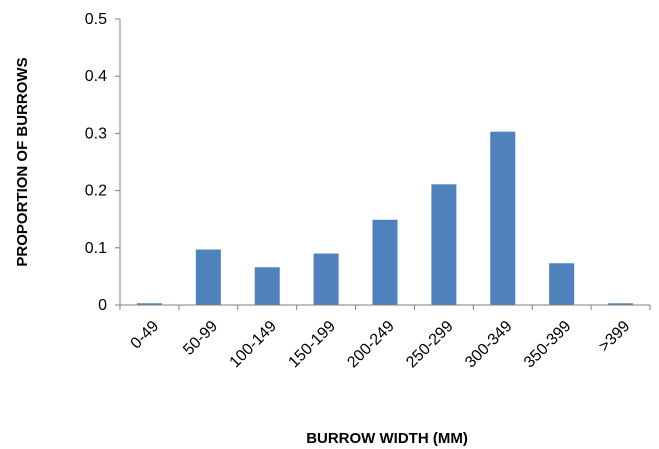 The image size is (659, 449). I want to click on x-axis-title: BURROW WIDTH (MM), so click(387, 438).